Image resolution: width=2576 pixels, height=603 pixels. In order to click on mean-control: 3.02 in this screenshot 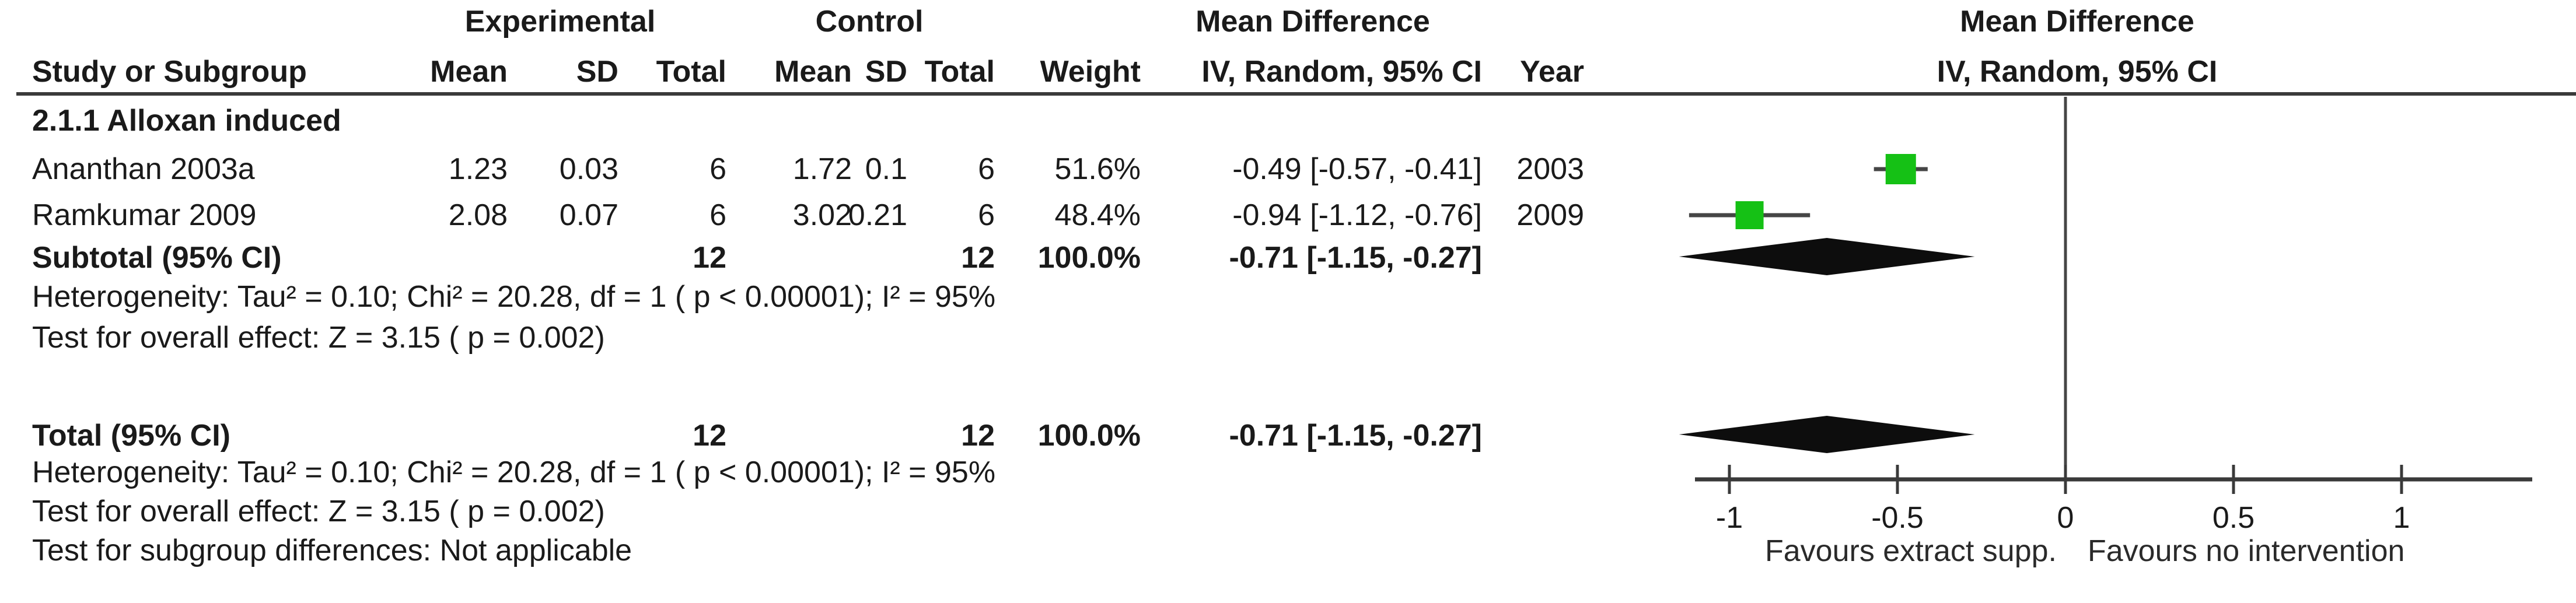, I will do `click(822, 215)`.